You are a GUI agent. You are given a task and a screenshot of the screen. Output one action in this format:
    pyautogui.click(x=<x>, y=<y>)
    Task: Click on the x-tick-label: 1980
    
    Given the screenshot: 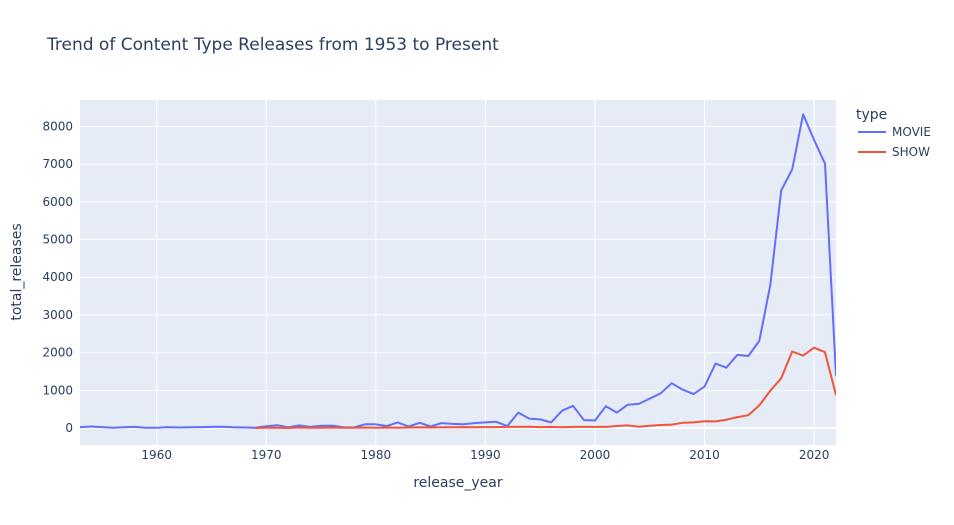 What is the action you would take?
    pyautogui.click(x=376, y=455)
    